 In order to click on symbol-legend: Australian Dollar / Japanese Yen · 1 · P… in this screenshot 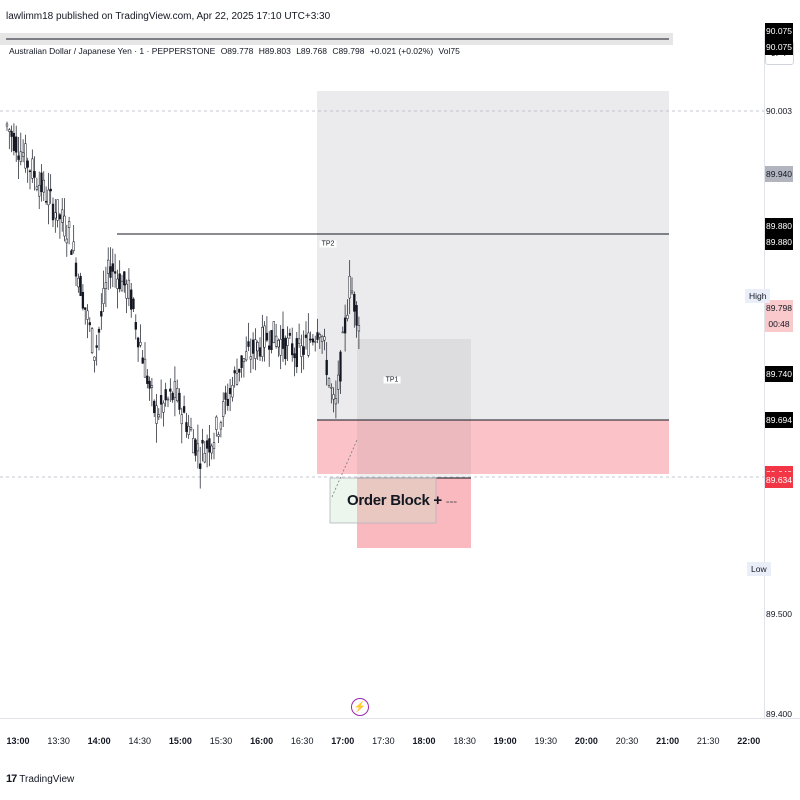, I will do `click(236, 51)`.